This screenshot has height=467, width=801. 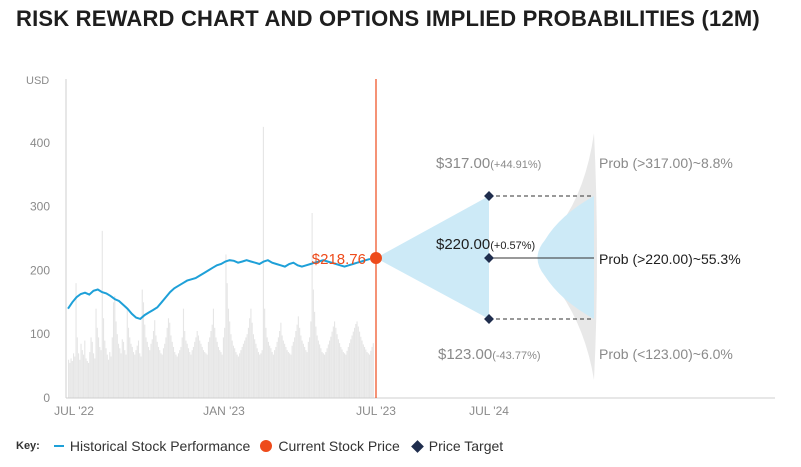 I want to click on y-tick-label: 300, so click(x=40, y=207).